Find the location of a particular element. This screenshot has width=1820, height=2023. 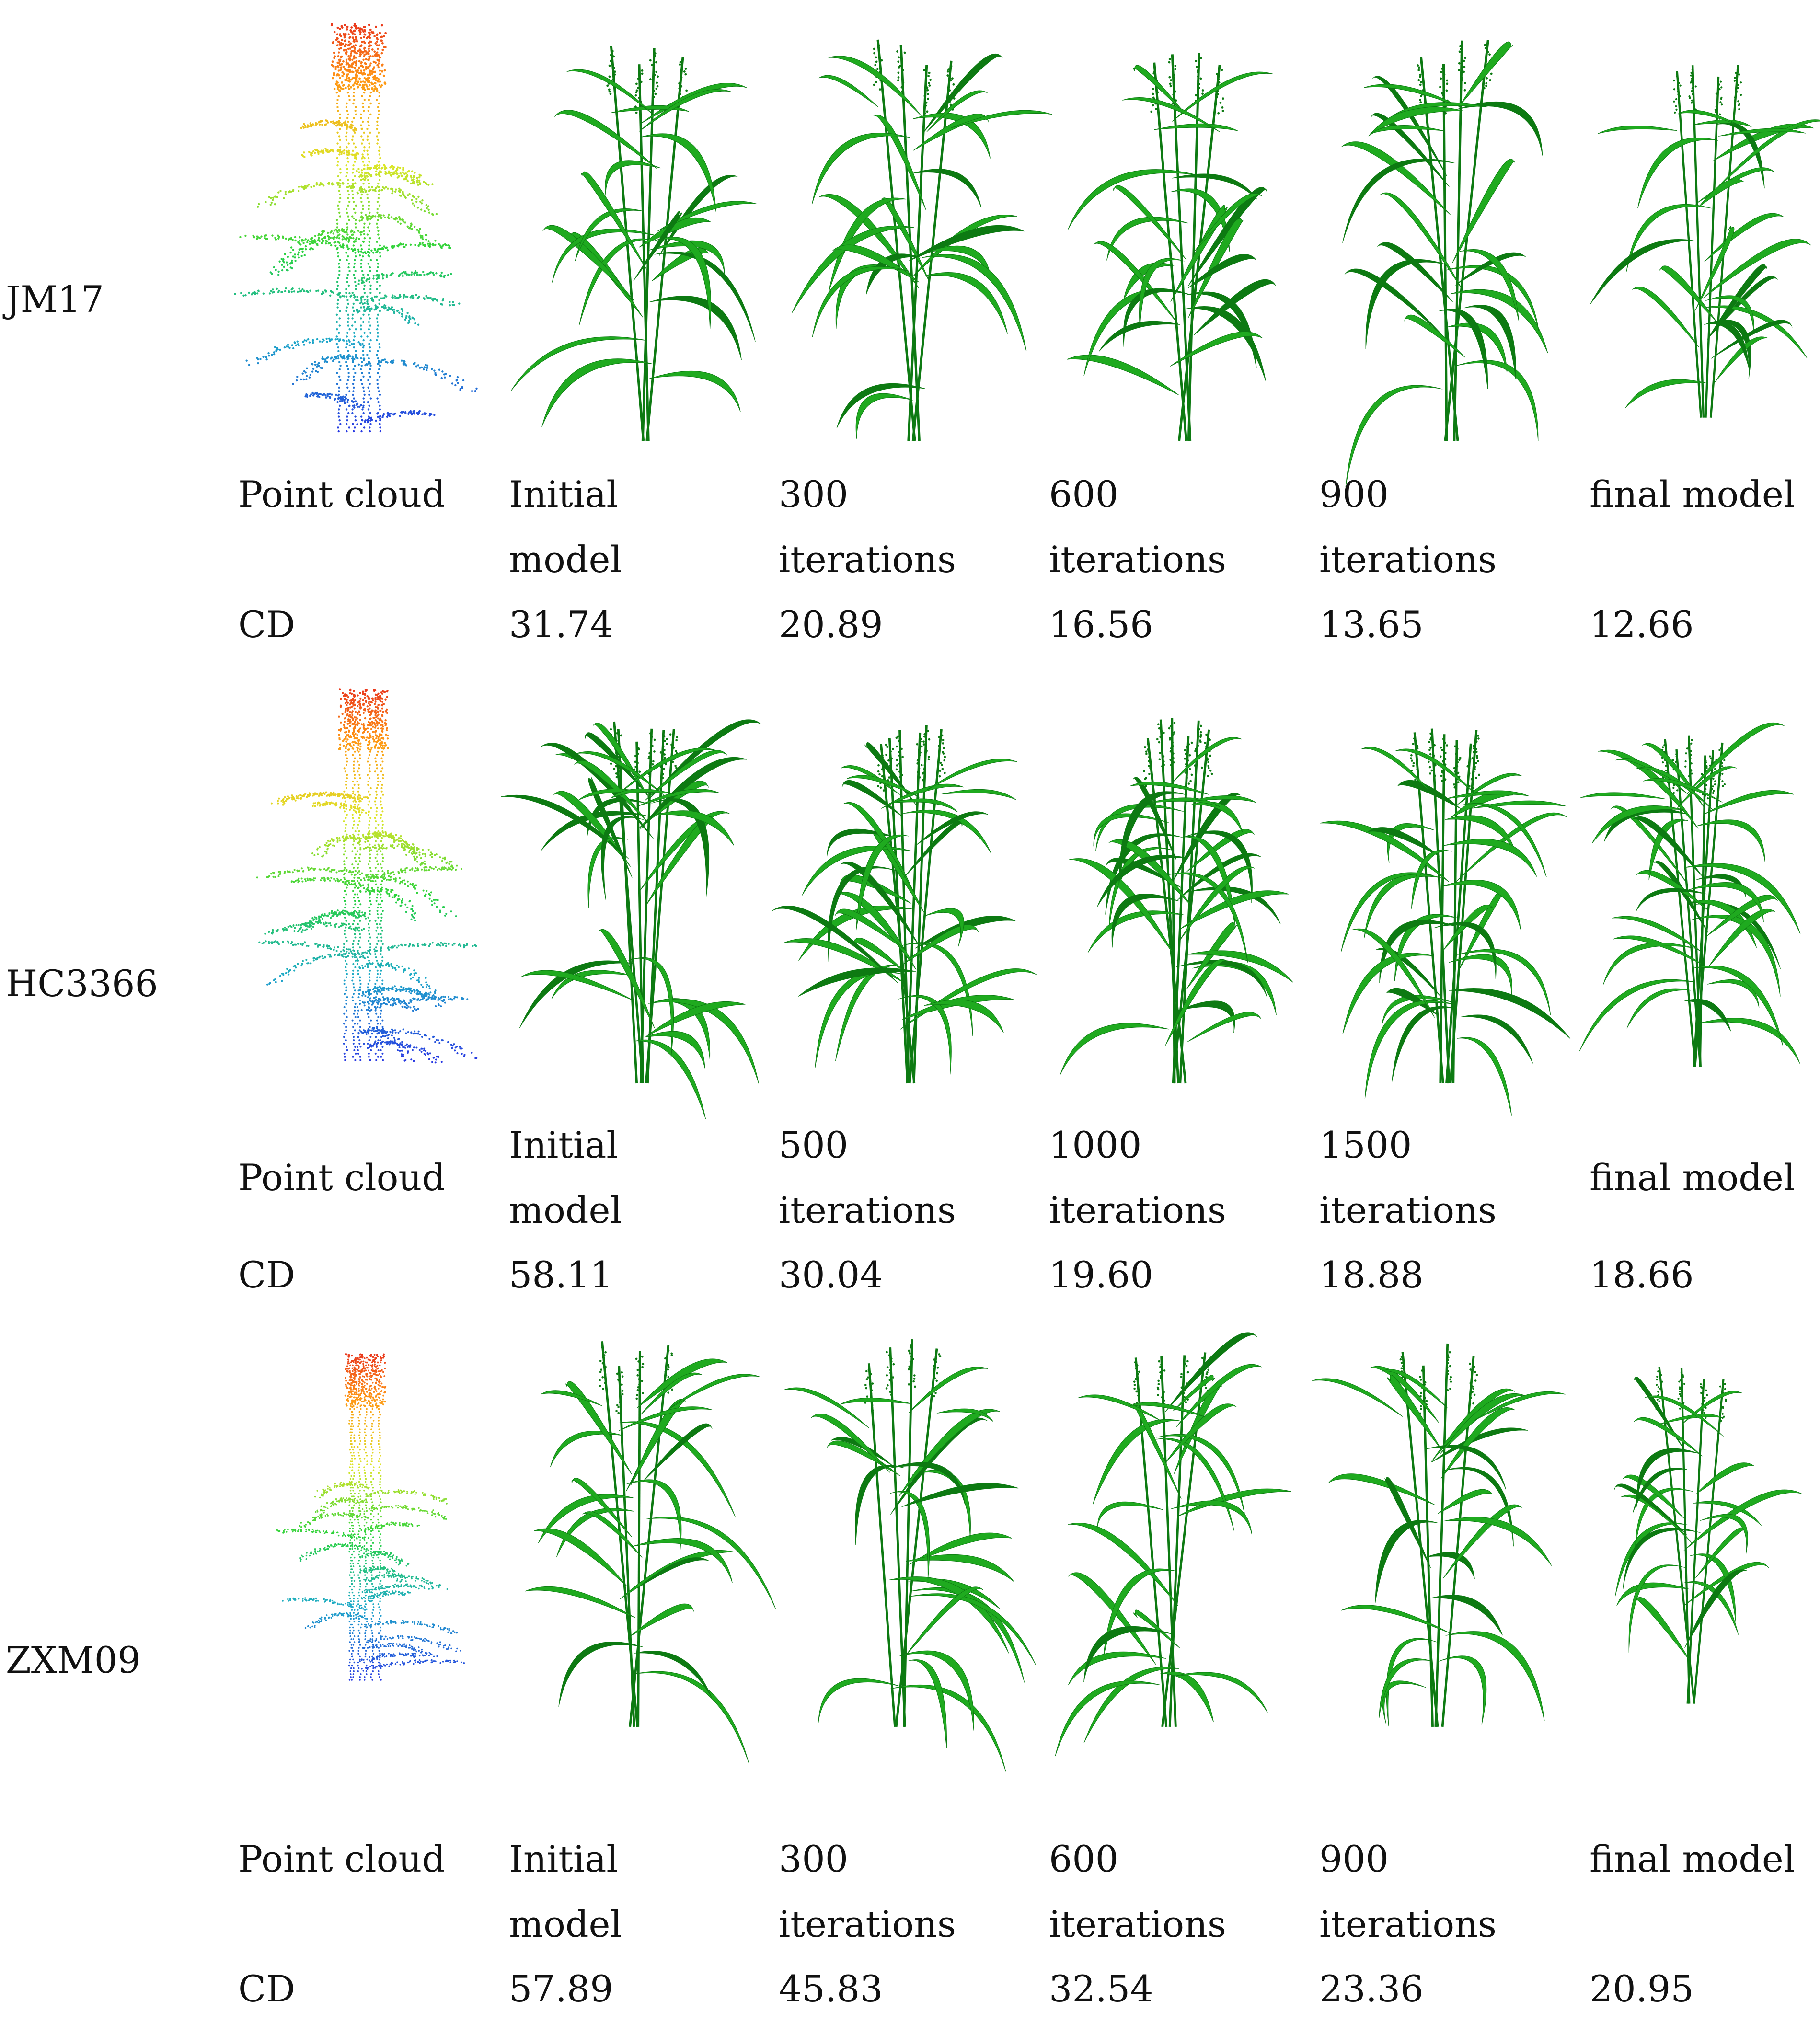

caption-text: 1500 is located at coordinates (1365, 1145).